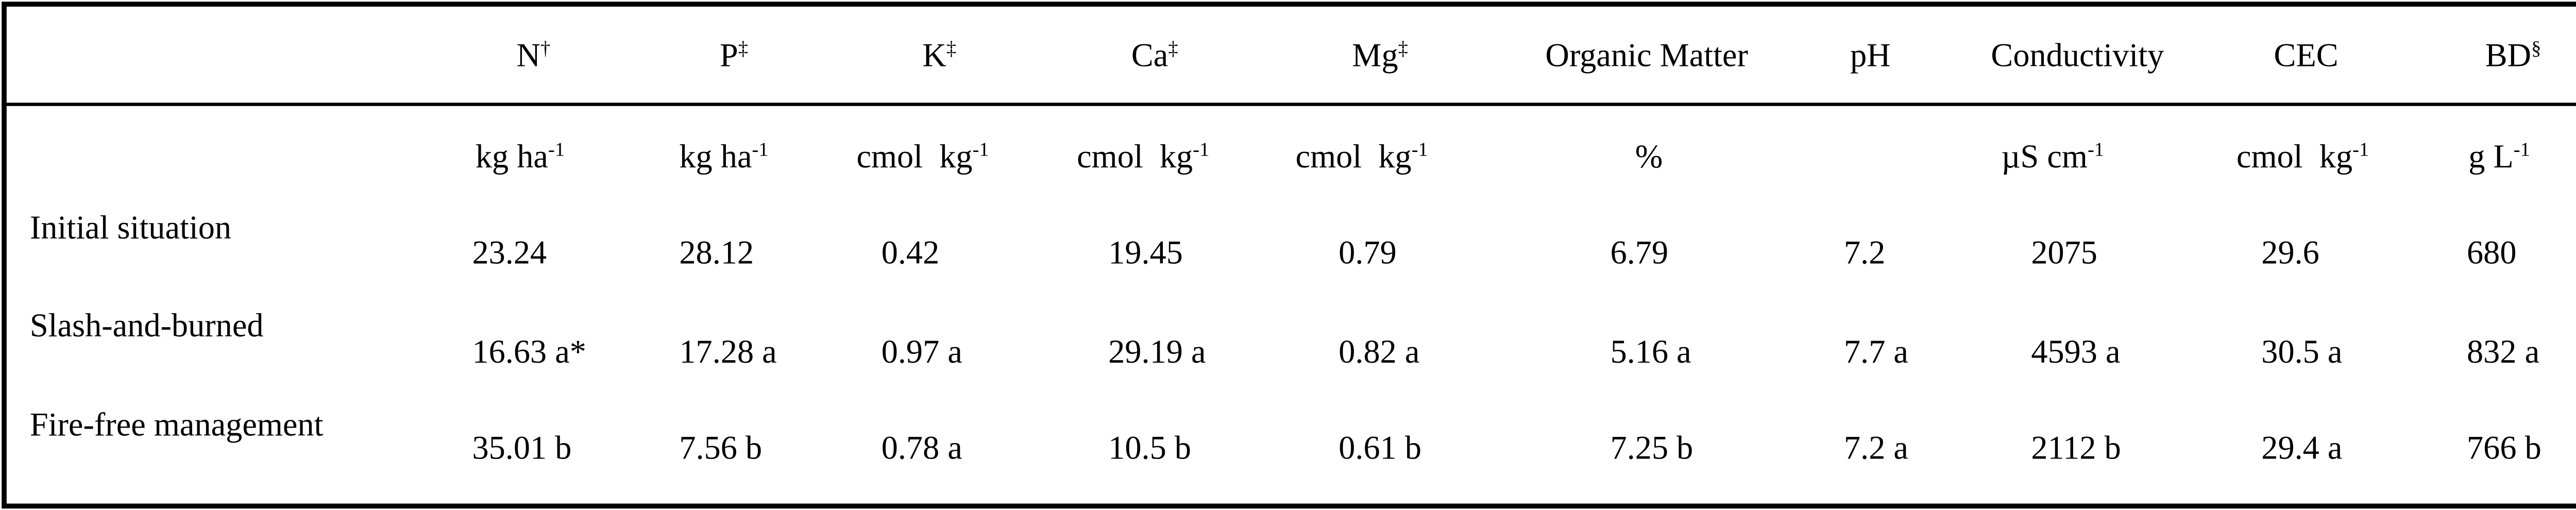 Image resolution: width=2576 pixels, height=510 pixels. Describe the element at coordinates (2076, 352) in the screenshot. I see `cell: 4593 a` at that location.